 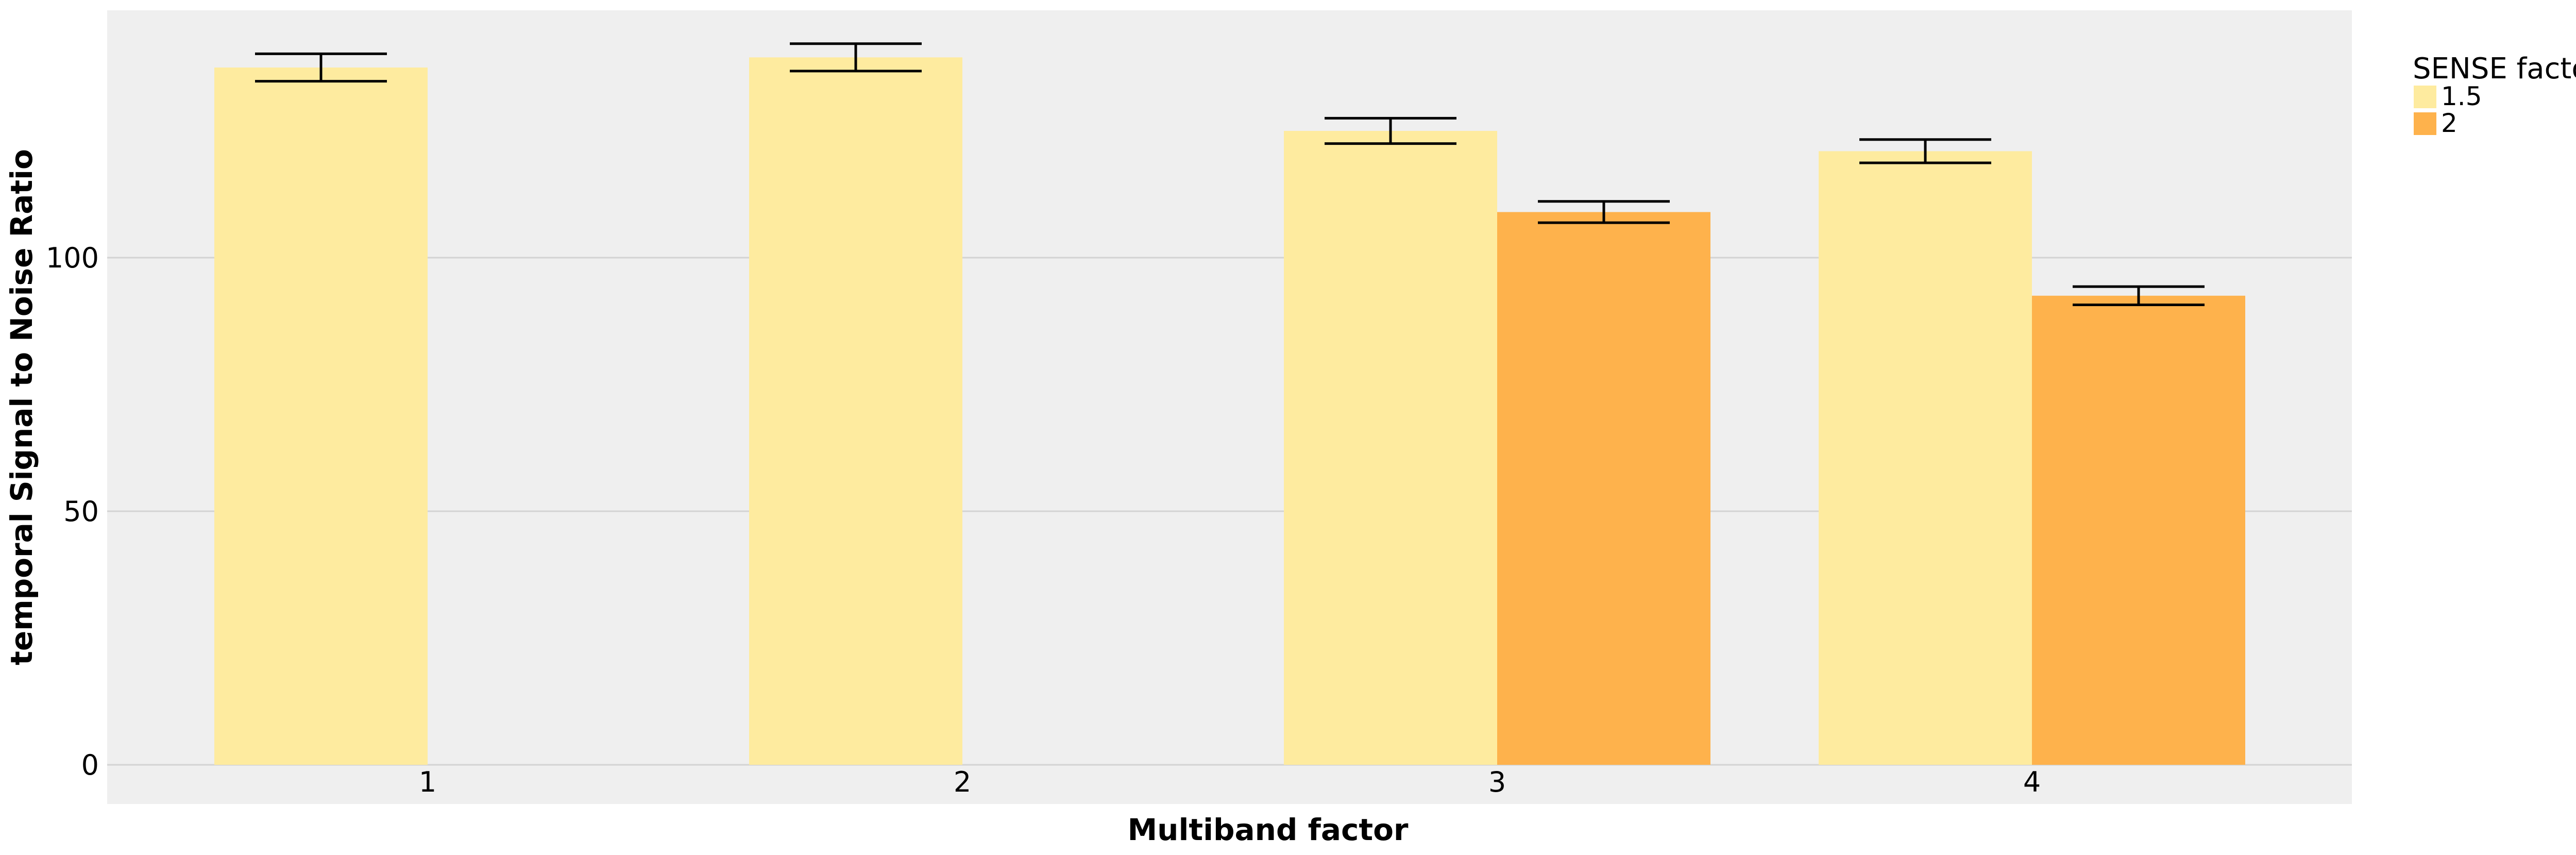 I want to click on y-axis-title: temporal Signal to Noise Ratio, so click(x=21, y=407).